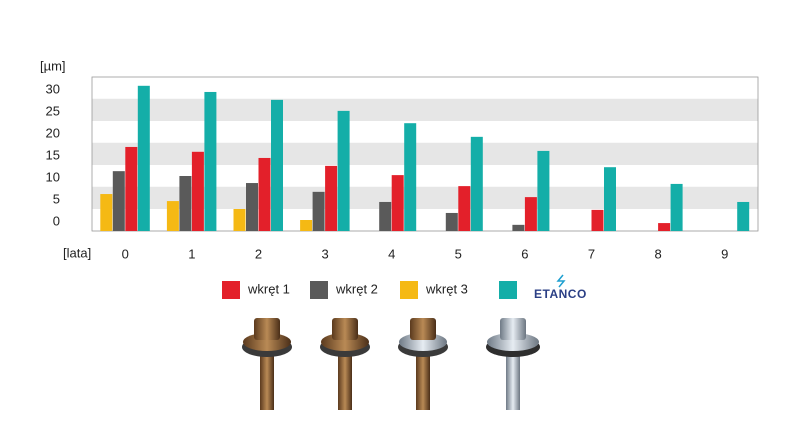 The image size is (801, 438). What do you see at coordinates (268, 288) in the screenshot?
I see `legend-label: wkręt 1` at bounding box center [268, 288].